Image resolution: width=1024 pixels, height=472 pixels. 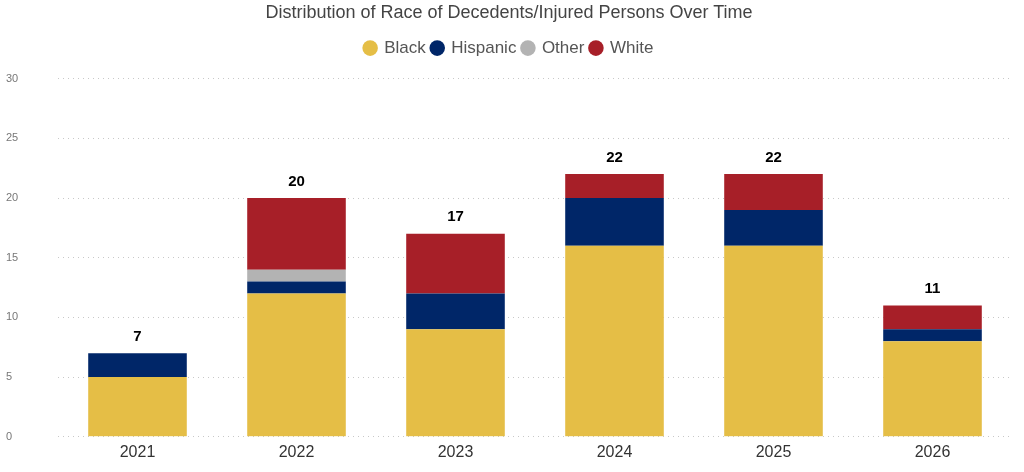 What do you see at coordinates (484, 47) in the screenshot?
I see `legend-label: Hispanic` at bounding box center [484, 47].